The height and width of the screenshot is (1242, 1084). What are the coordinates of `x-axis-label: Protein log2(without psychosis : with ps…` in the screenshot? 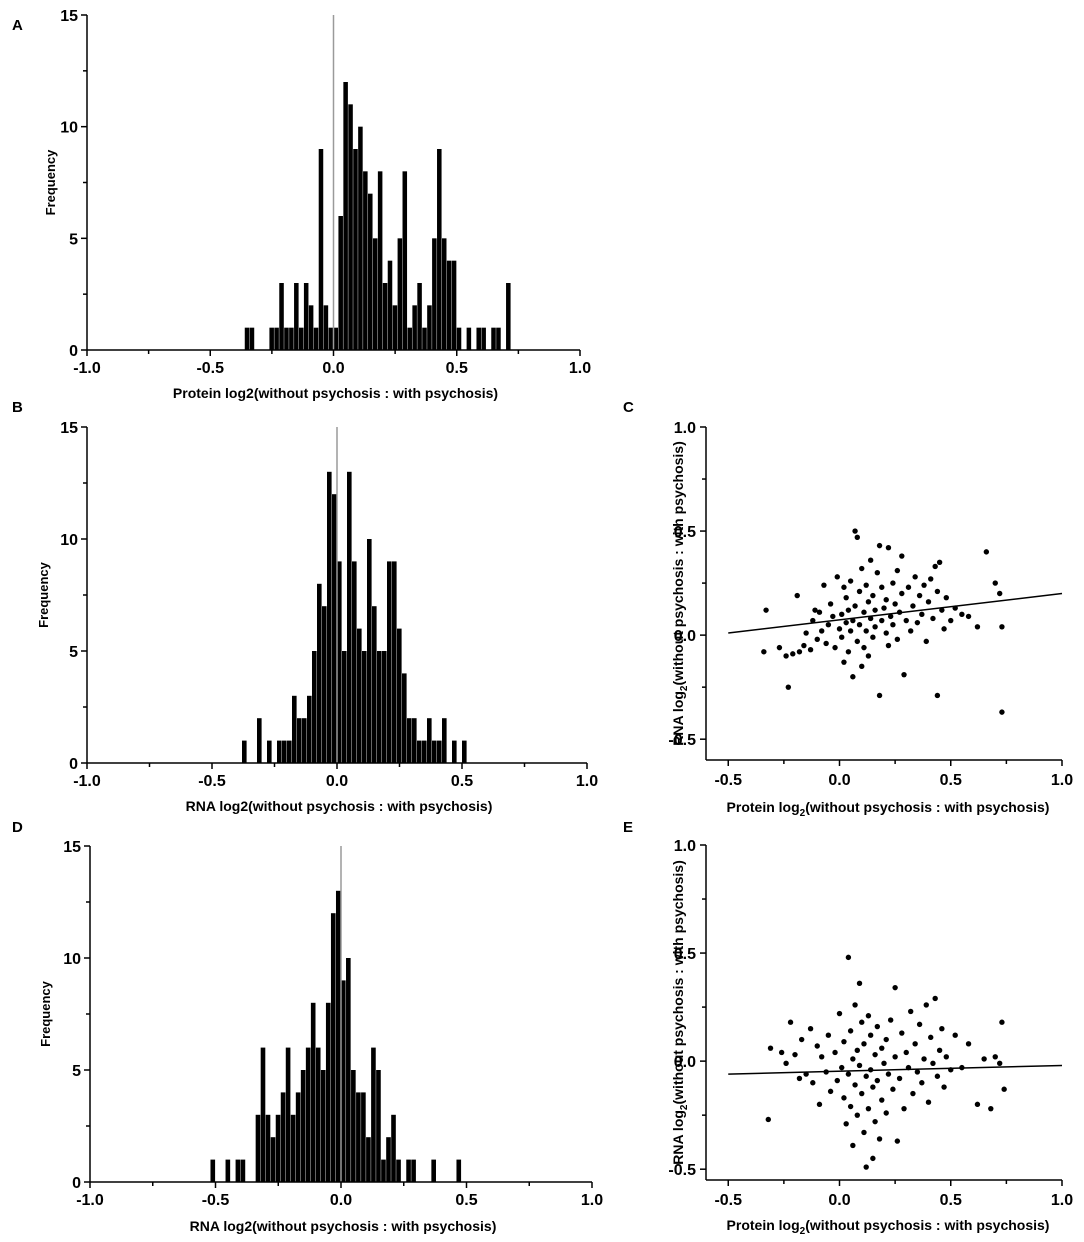 It's located at (888, 809).